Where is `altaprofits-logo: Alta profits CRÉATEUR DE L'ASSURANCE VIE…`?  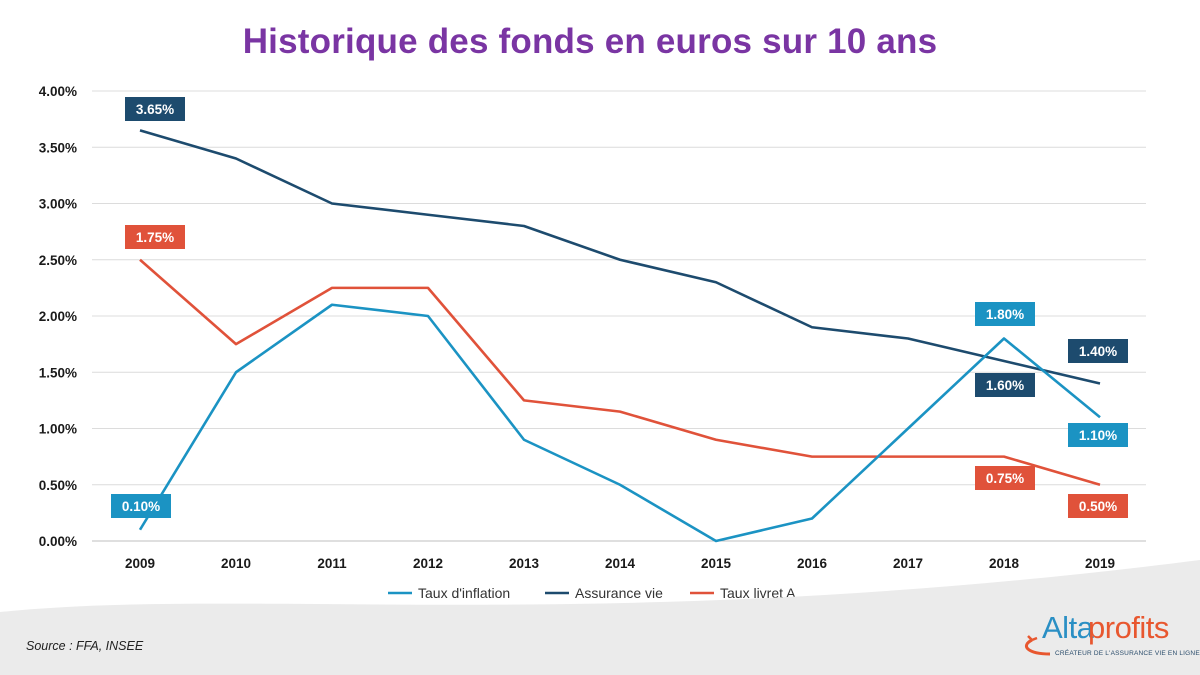
altaprofits-logo: Alta profits CRÉATEUR DE L'ASSURANCE VIE… is located at coordinates (1105, 638).